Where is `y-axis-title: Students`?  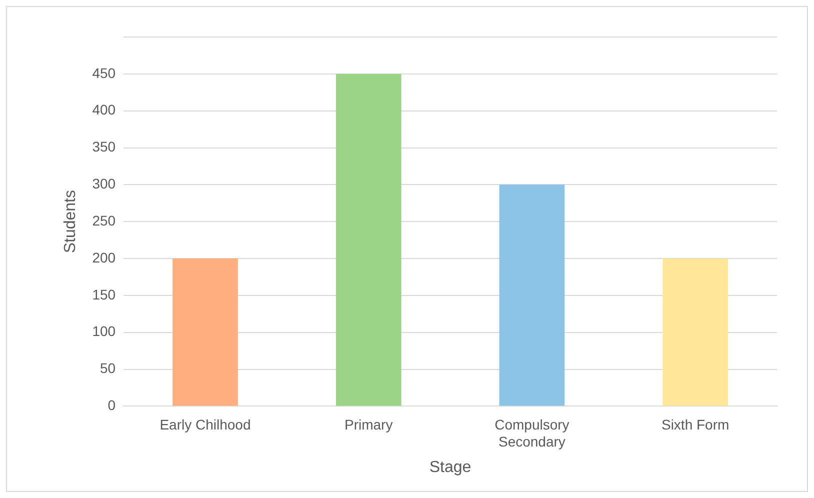 y-axis-title: Students is located at coordinates (71, 222).